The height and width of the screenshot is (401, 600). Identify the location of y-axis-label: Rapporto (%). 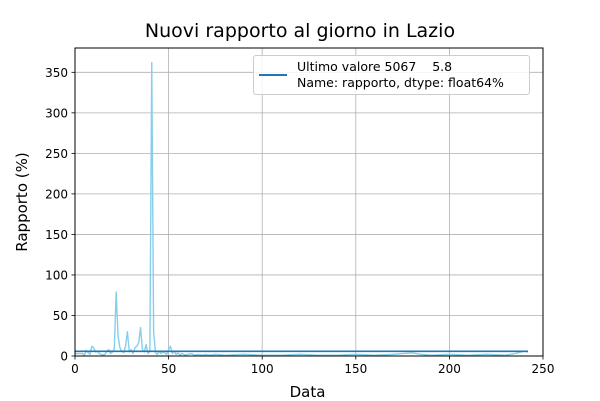
(22, 202).